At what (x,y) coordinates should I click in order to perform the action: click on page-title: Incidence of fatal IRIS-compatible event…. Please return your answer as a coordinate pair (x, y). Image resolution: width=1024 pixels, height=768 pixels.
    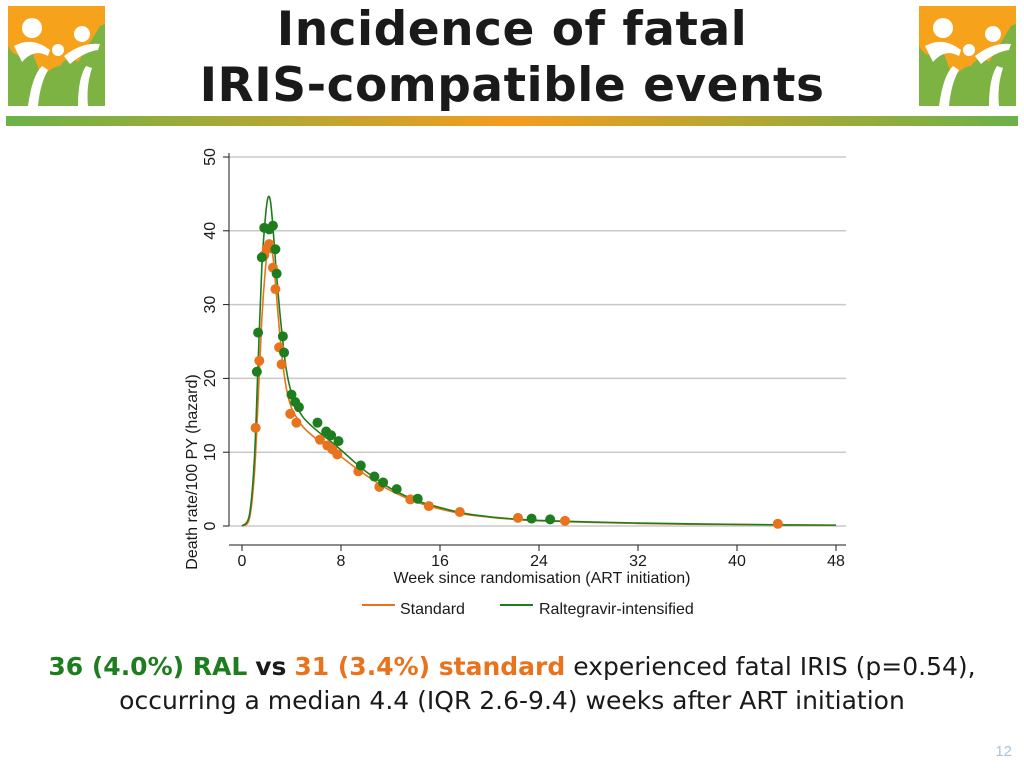
    Looking at the image, I should click on (512, 58).